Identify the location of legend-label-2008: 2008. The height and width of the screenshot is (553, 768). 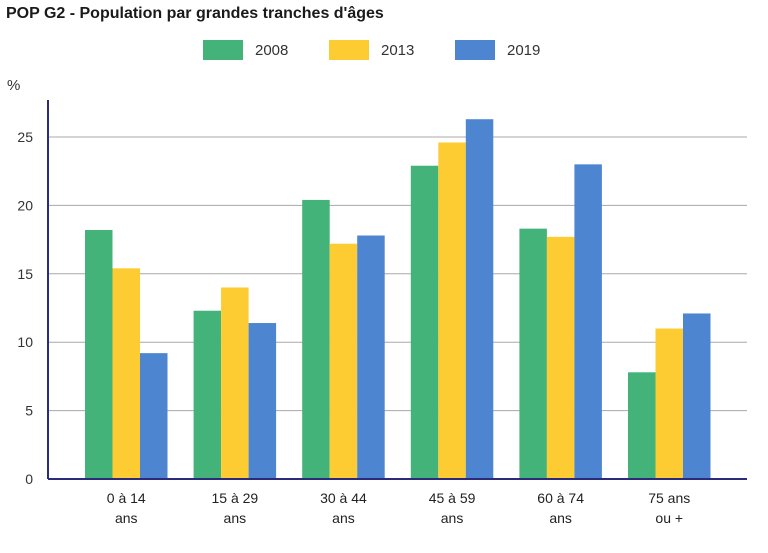
(272, 50).